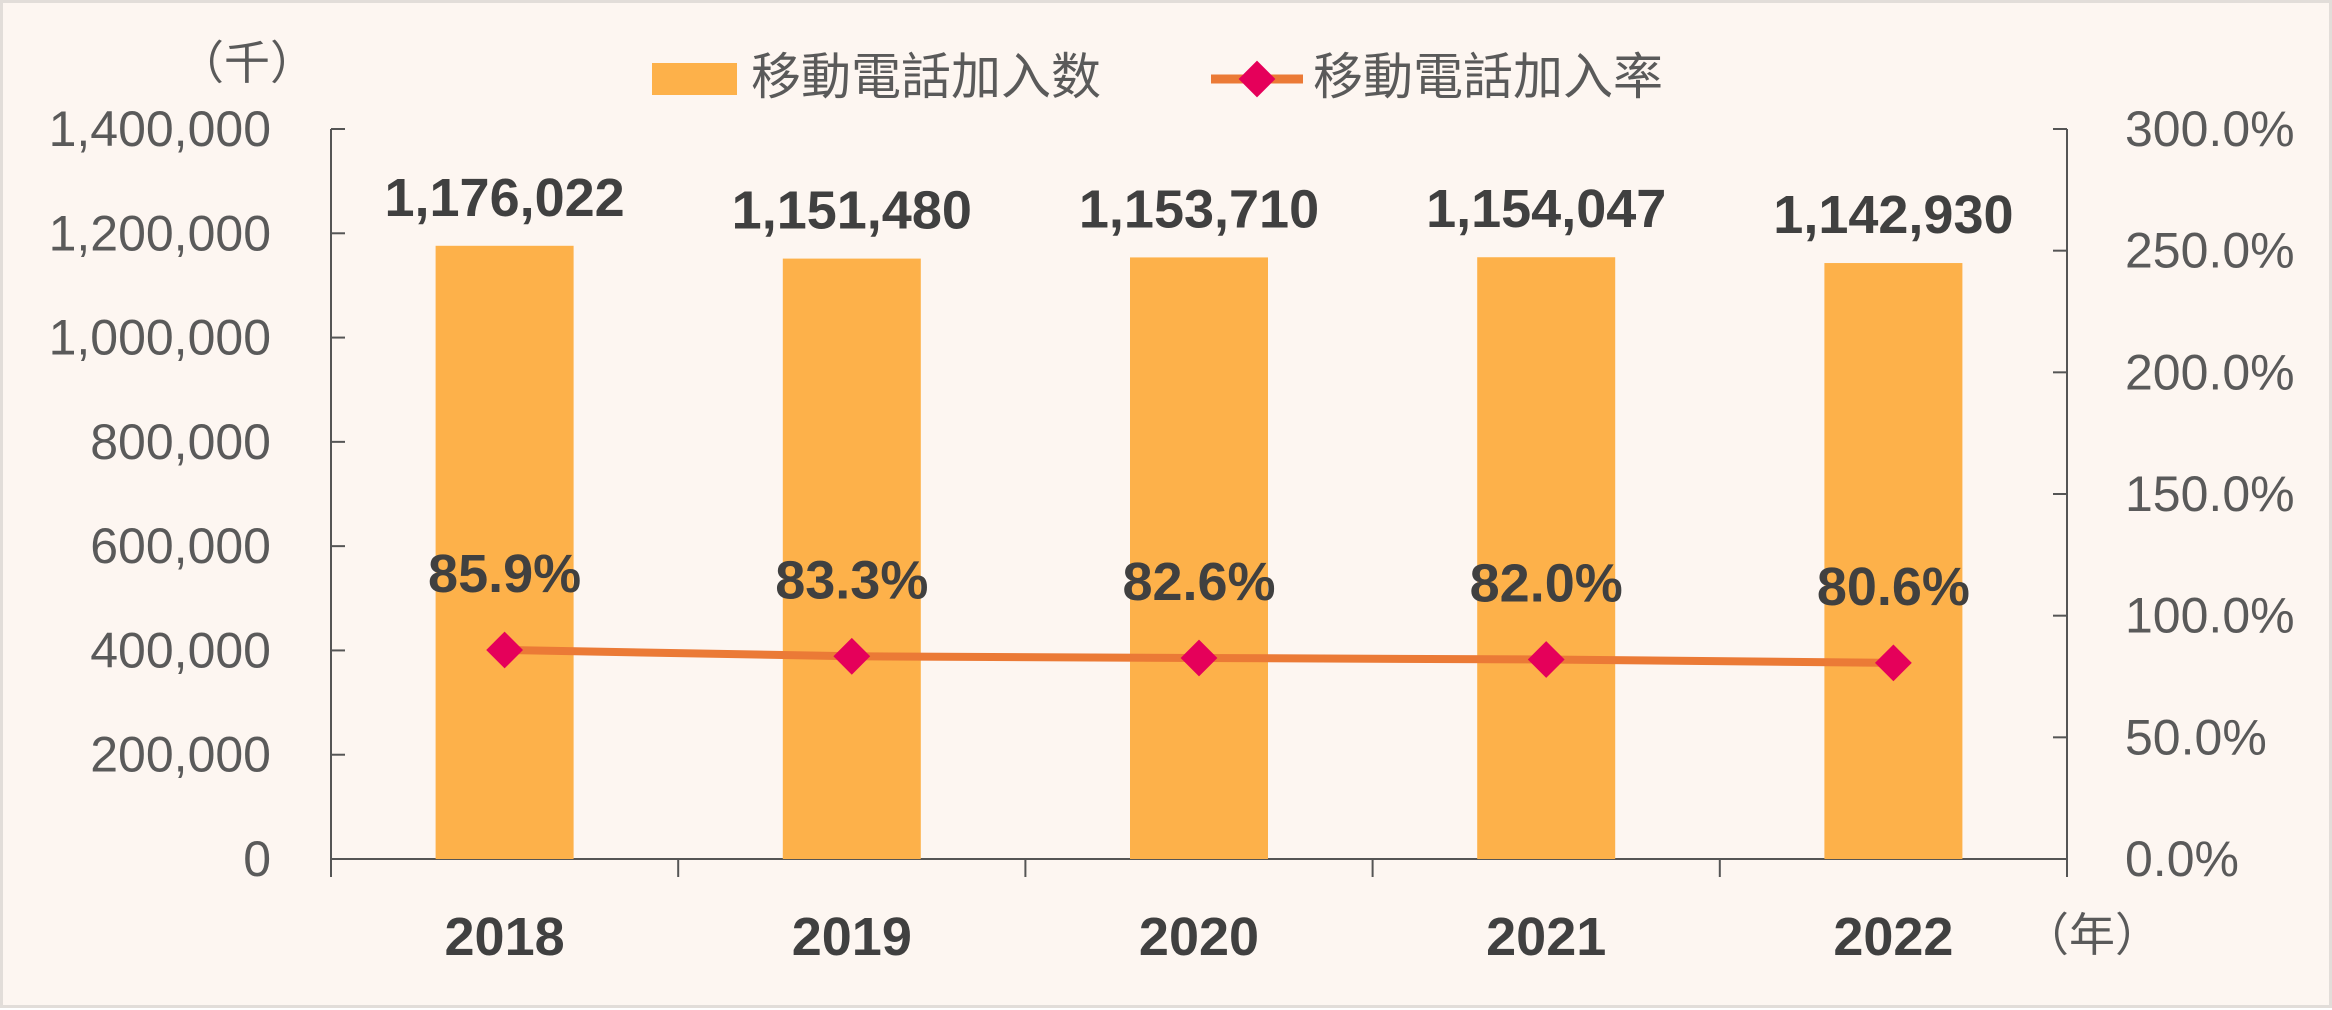 The height and width of the screenshot is (1010, 2332). What do you see at coordinates (180, 442) in the screenshot?
I see `y-tick-label: 800,000` at bounding box center [180, 442].